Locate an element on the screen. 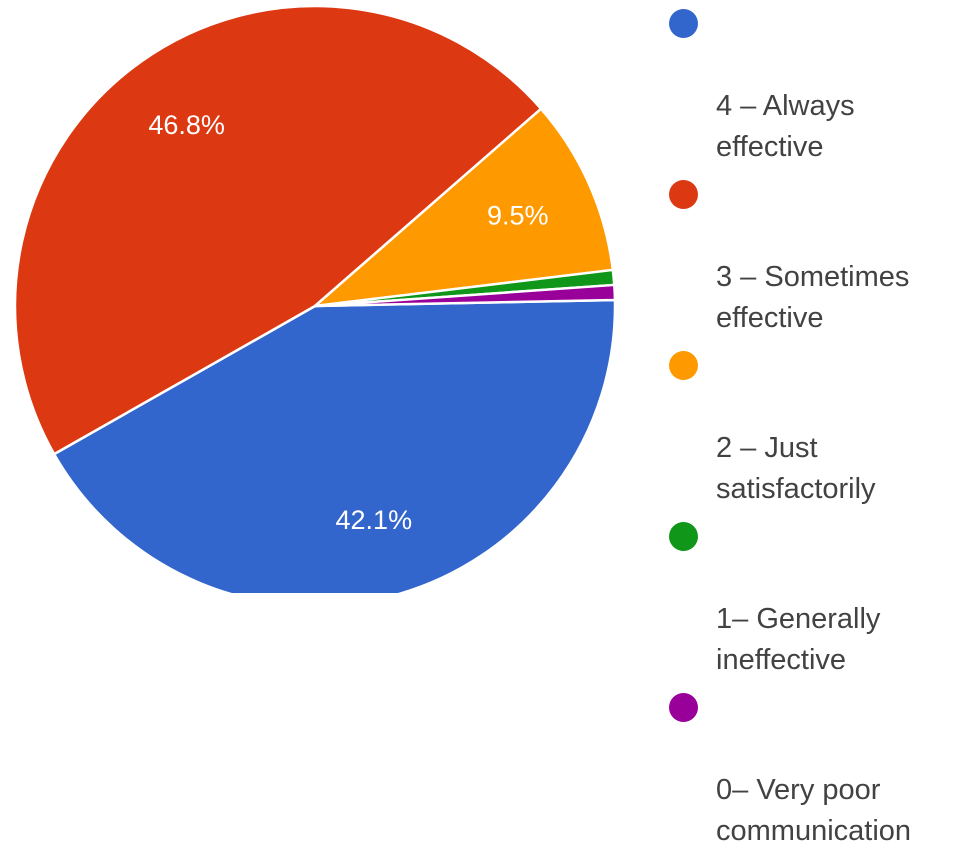 This screenshot has height=859, width=953. pie-slice-just-satisfactorily is located at coordinates (463, 207).